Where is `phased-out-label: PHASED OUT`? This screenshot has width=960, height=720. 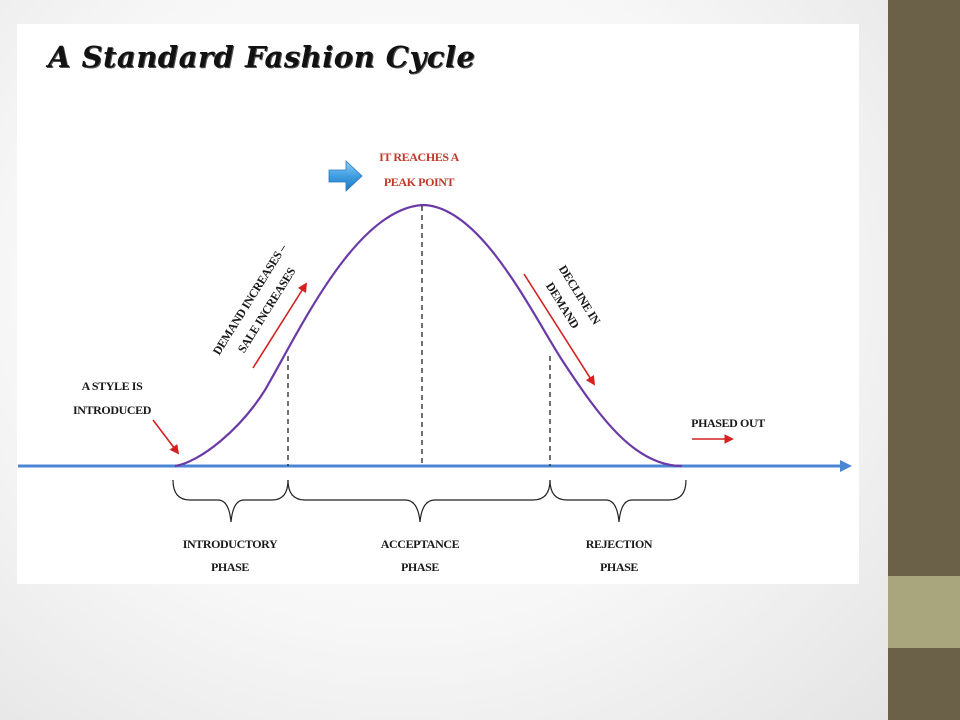 phased-out-label: PHASED OUT is located at coordinates (728, 423).